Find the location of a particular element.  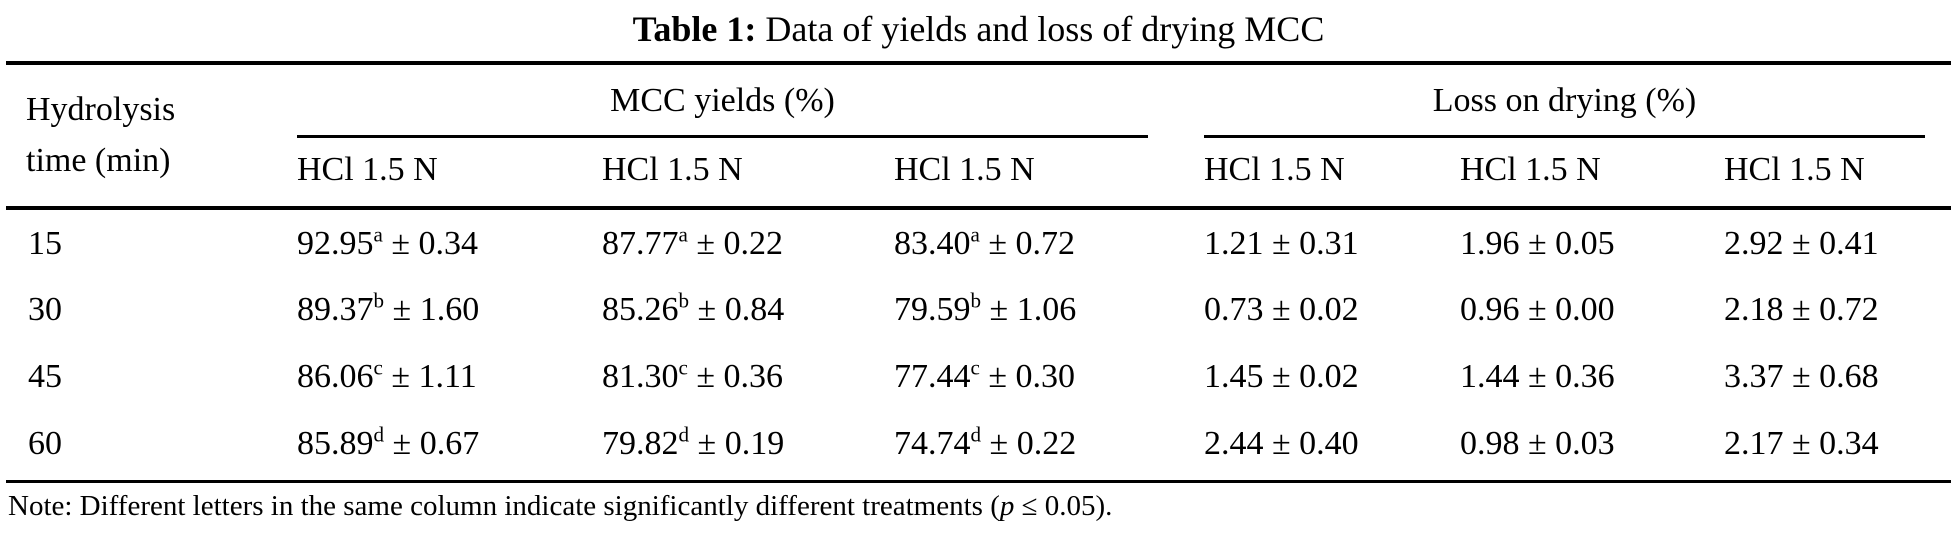

value-cell: 3.37 ± 0.68 is located at coordinates (1837, 376).